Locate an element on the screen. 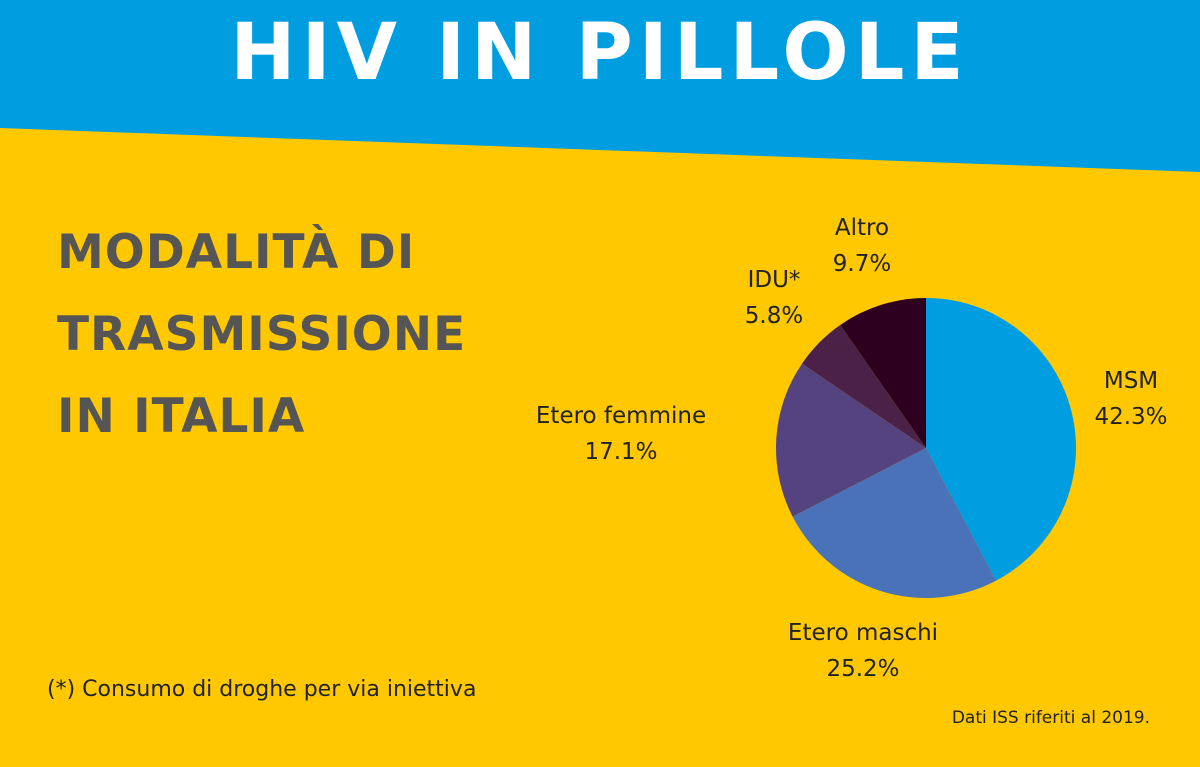 Image resolution: width=1200 pixels, height=767 pixels. slice-label-idu: IDU* 5.8% is located at coordinates (774, 298).